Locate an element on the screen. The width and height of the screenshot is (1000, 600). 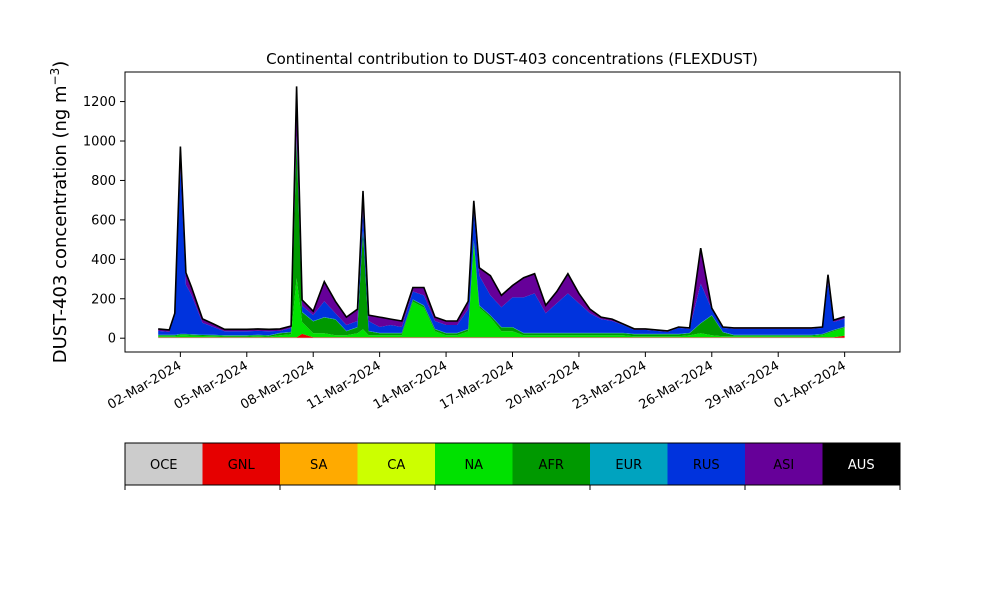
legend: OCE GNL SA CA NA AFR EUR RUS ASI AUS is located at coordinates (512, 466).